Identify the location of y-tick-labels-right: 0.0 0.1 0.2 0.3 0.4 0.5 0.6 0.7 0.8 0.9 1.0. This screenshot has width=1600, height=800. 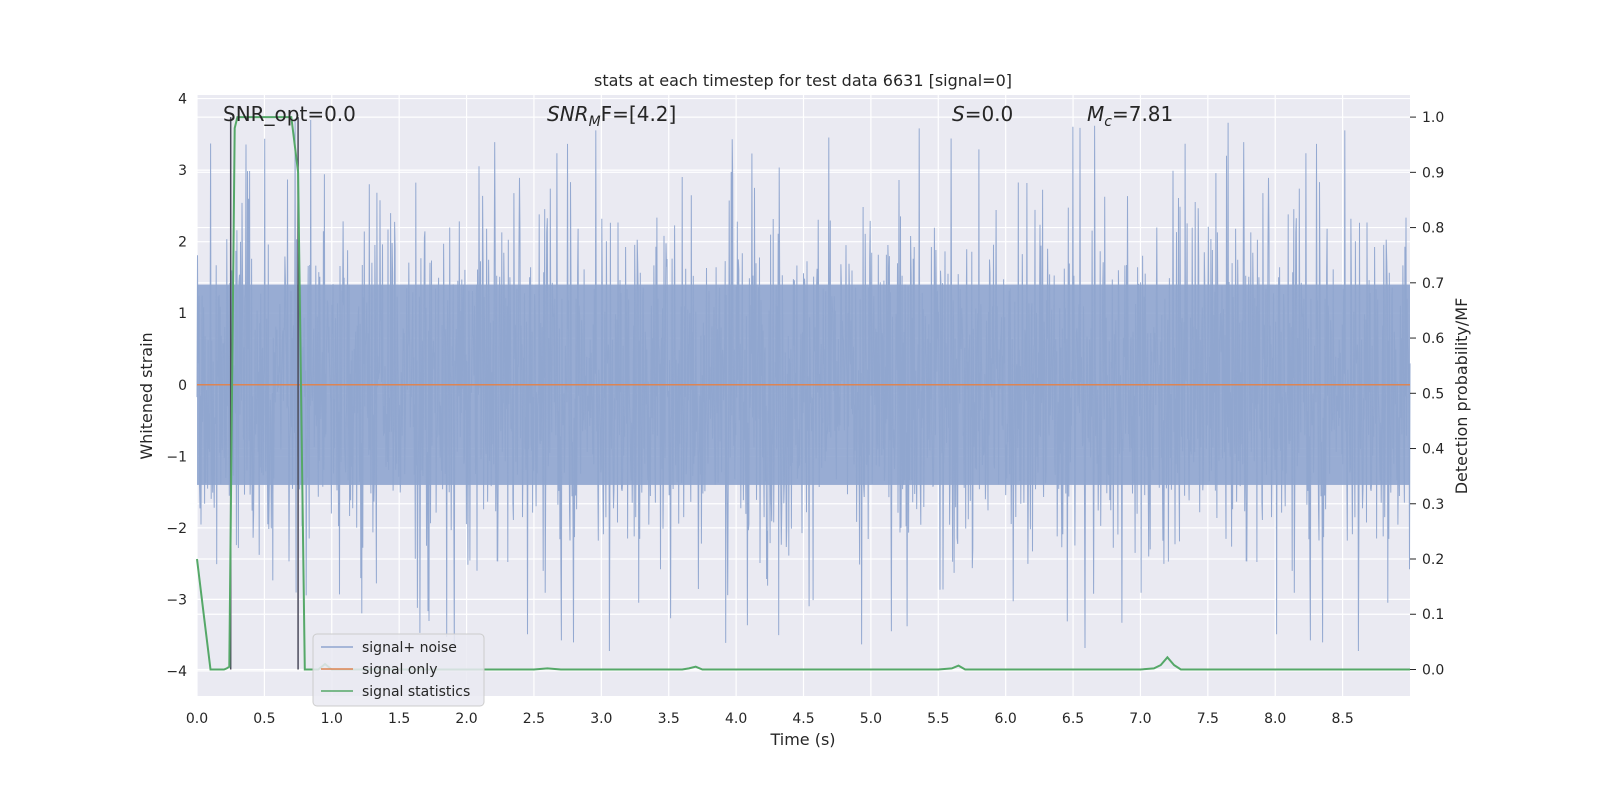
(1427, 394).